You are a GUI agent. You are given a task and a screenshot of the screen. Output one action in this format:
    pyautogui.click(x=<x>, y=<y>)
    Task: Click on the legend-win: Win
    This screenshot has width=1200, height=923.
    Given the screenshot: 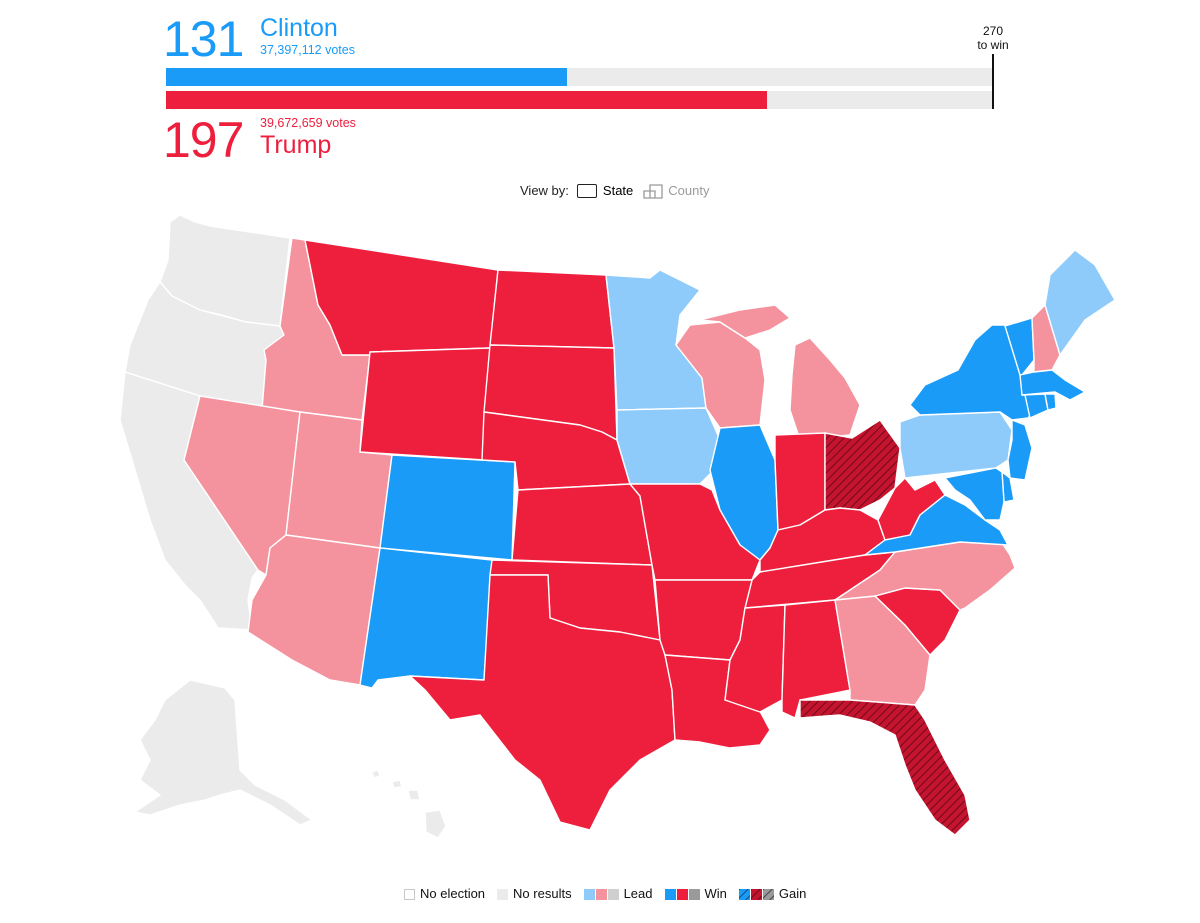 What is the action you would take?
    pyautogui.click(x=695, y=894)
    